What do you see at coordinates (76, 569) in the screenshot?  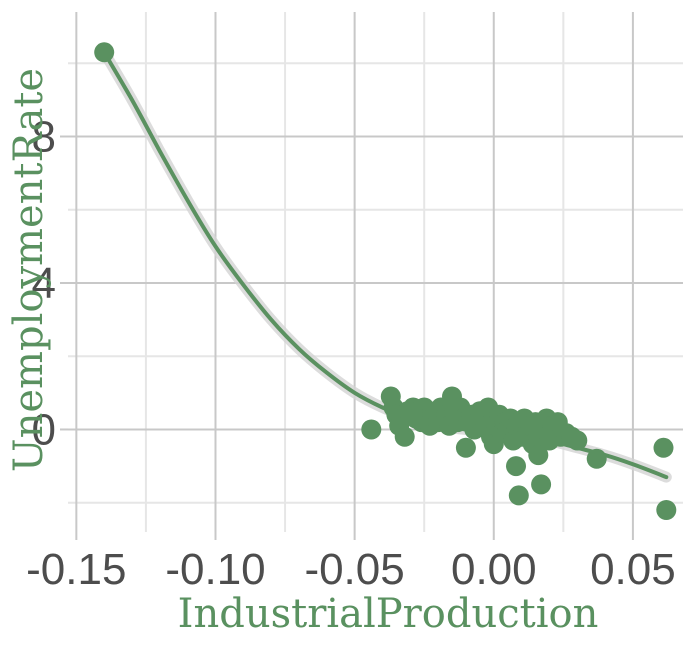 I see `x-tick-label: -0.15` at bounding box center [76, 569].